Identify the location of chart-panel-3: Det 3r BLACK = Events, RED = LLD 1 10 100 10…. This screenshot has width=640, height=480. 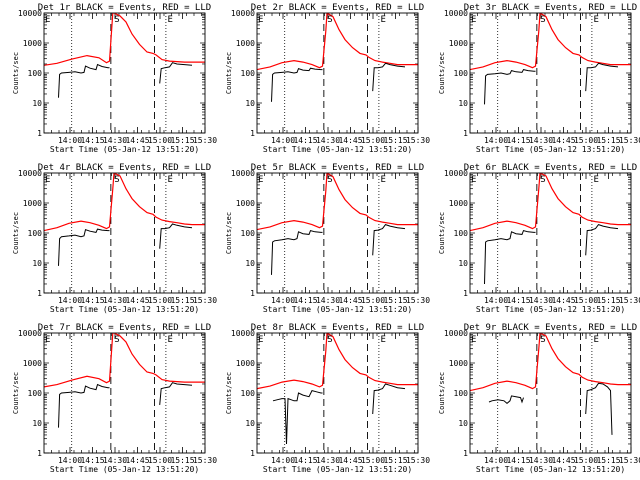
(539, 78).